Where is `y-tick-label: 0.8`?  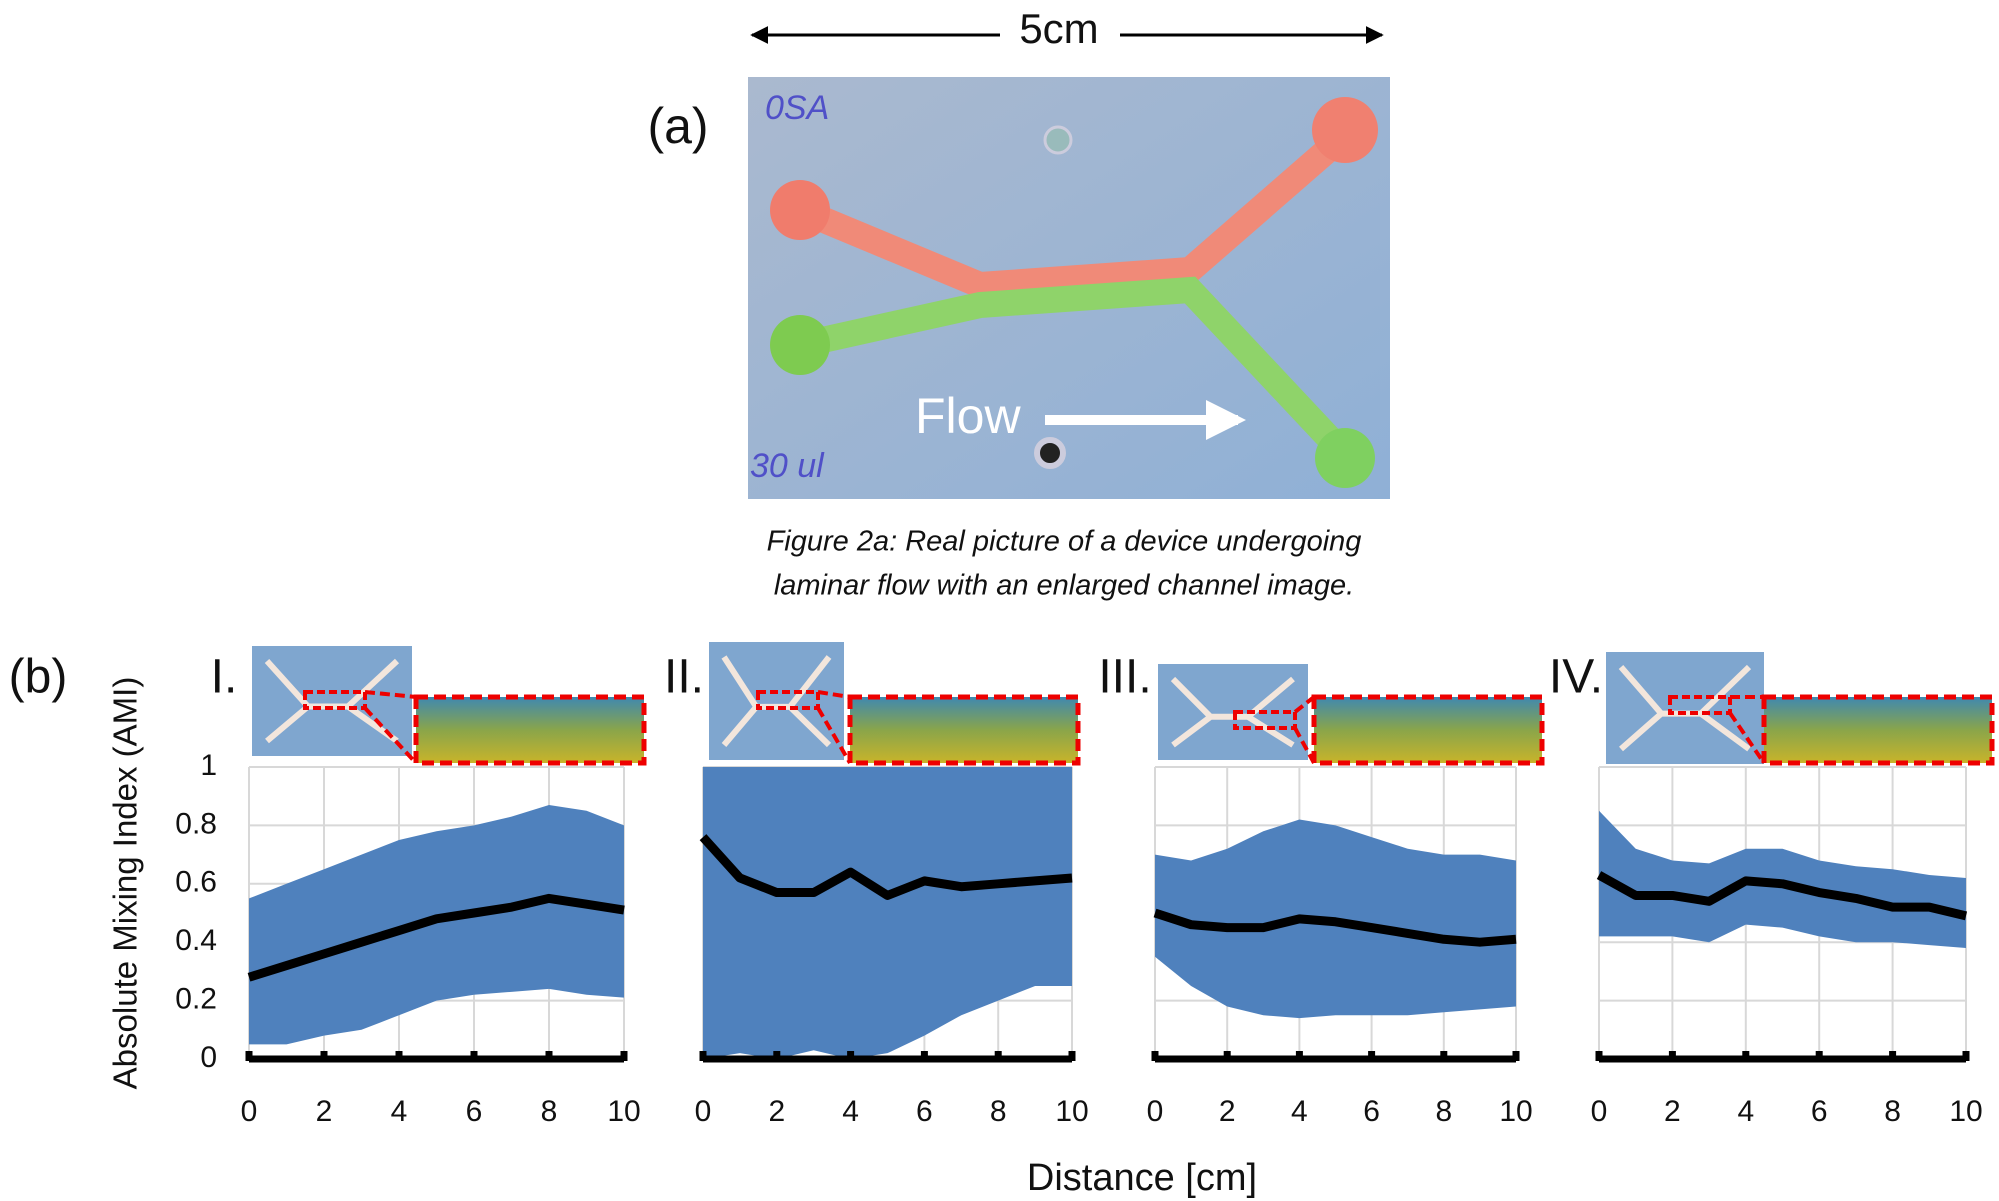
y-tick-label: 0.8 is located at coordinates (196, 823).